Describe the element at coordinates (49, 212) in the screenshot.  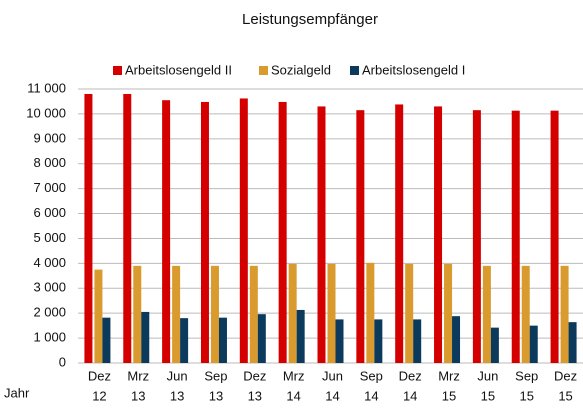
I see `y-tick-label: 6 000` at that location.